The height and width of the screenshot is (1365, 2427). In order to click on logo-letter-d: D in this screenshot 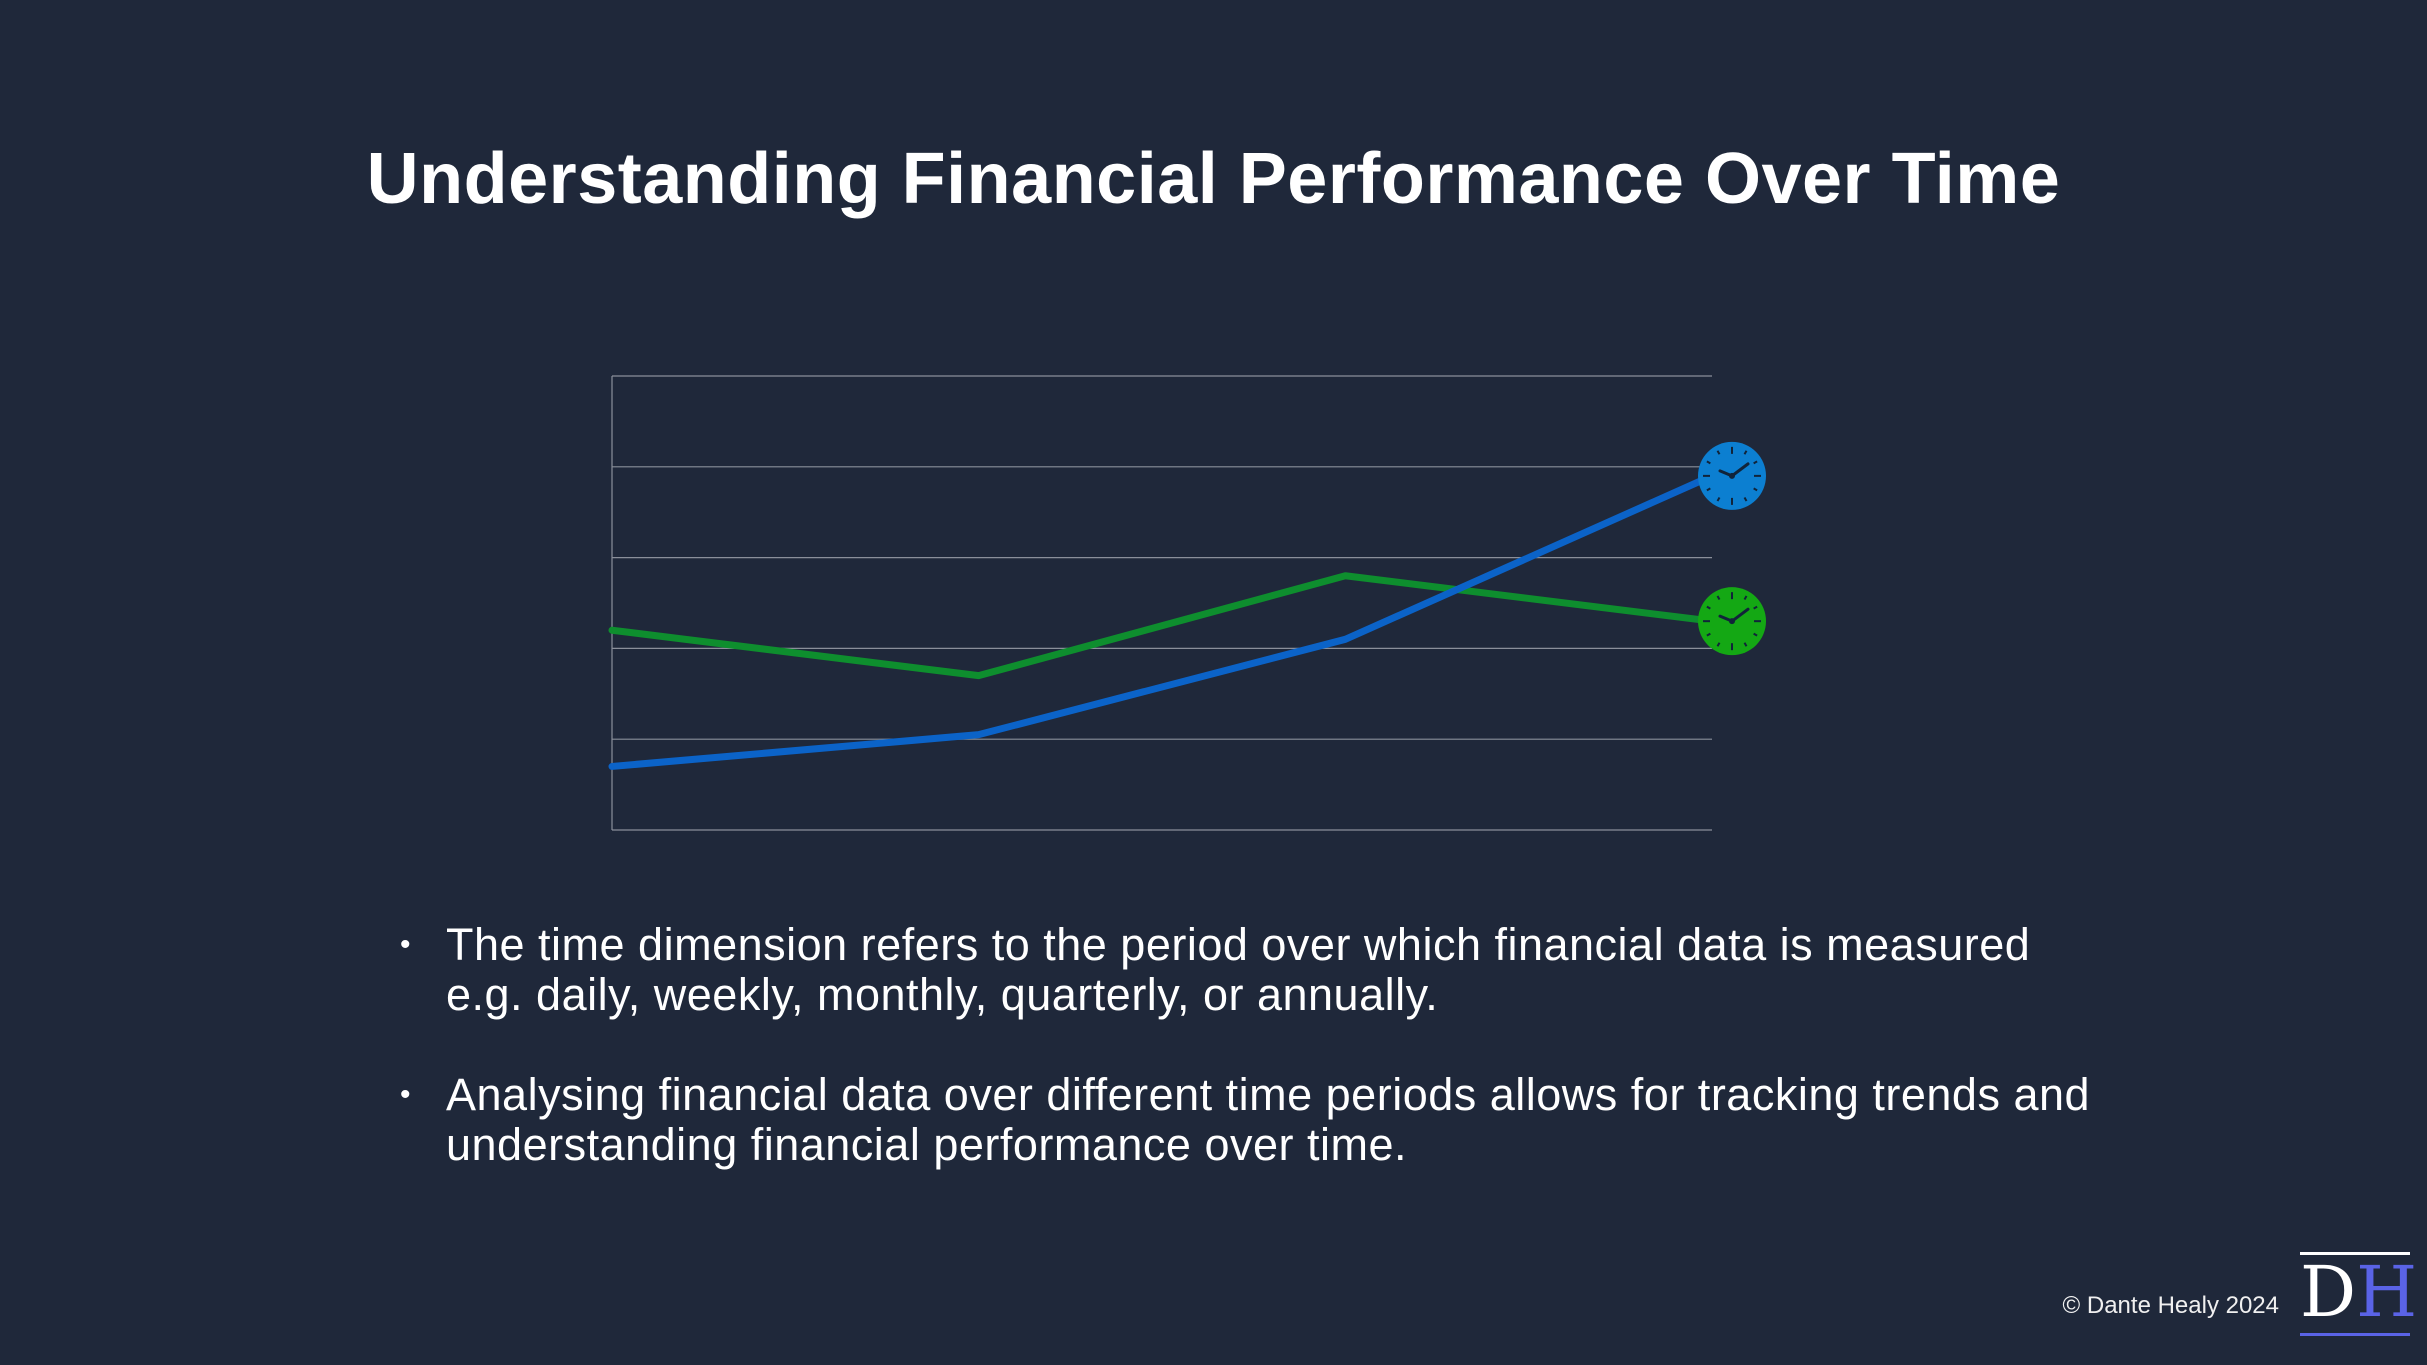, I will do `click(2328, 1292)`.